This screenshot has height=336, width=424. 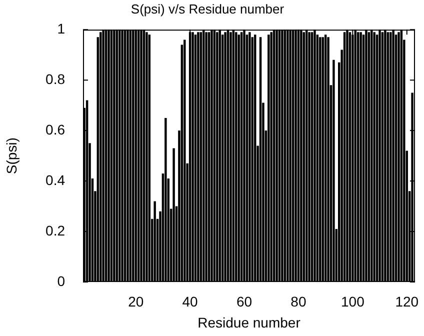 What do you see at coordinates (56, 180) in the screenshot?
I see `y-tick-label: 0.4` at bounding box center [56, 180].